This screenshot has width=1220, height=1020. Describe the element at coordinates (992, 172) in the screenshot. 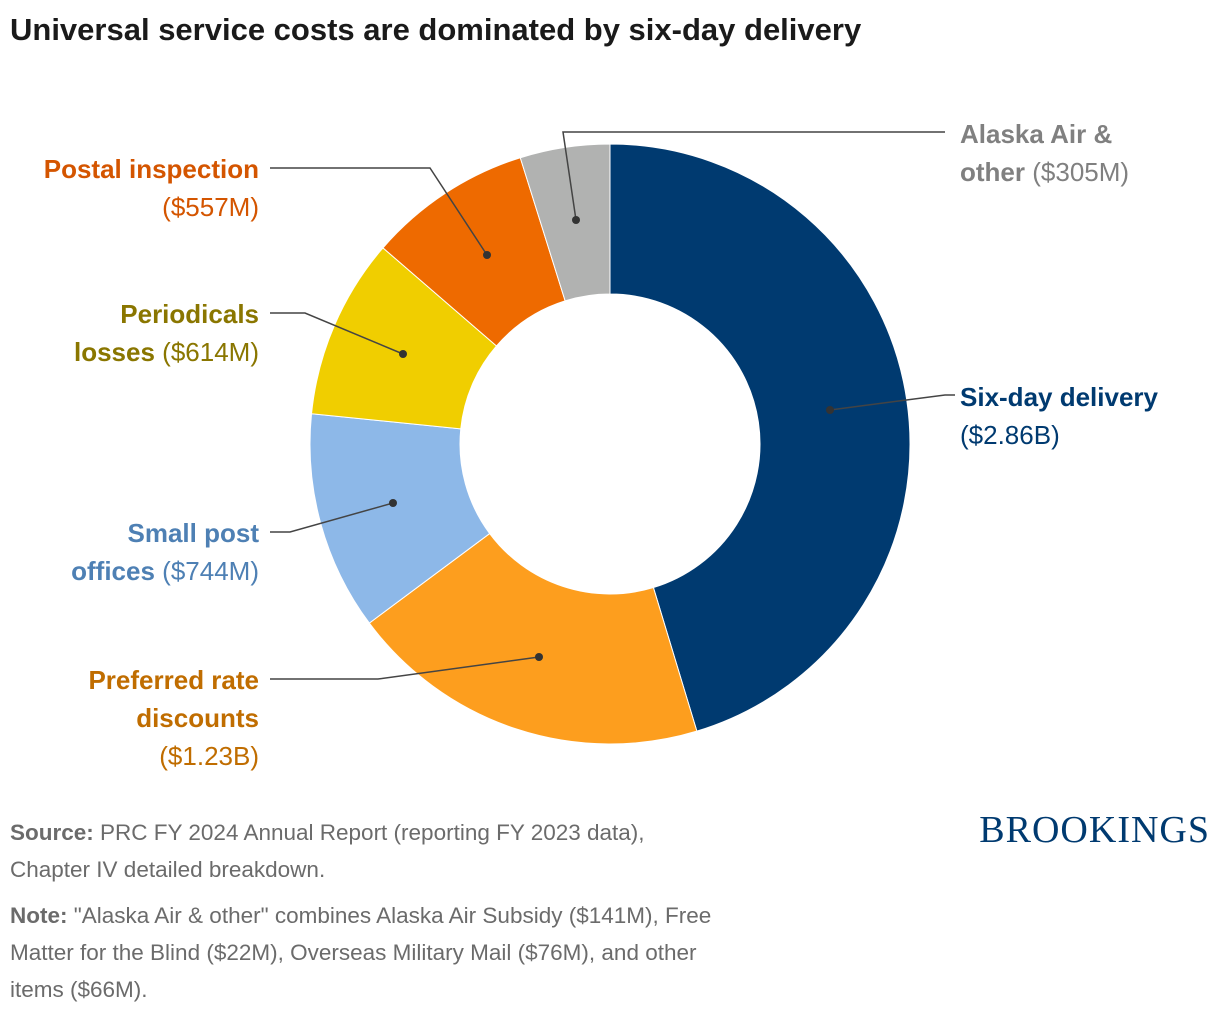

I see `label-name: other` at that location.